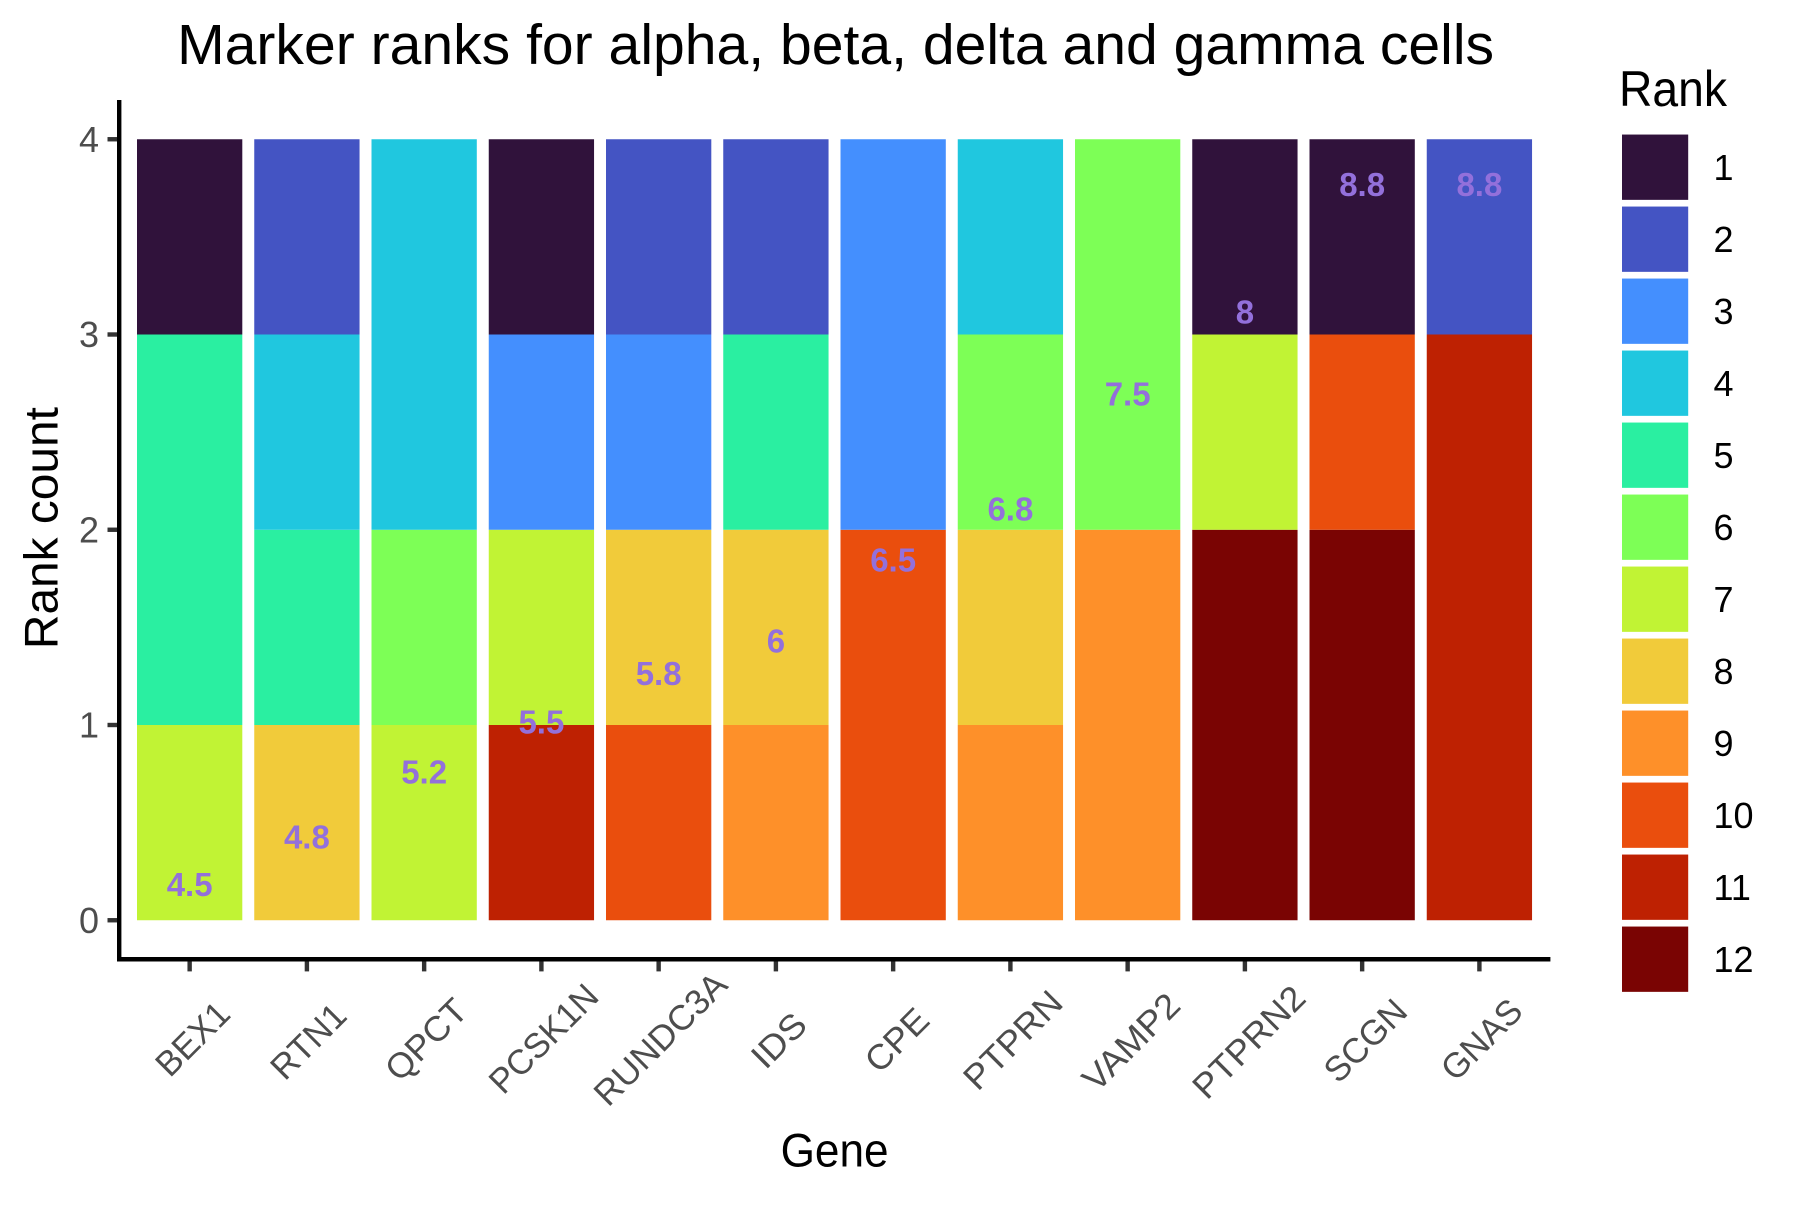 This screenshot has height=1205, width=1800. I want to click on svg-text: 11, so click(1732, 887).